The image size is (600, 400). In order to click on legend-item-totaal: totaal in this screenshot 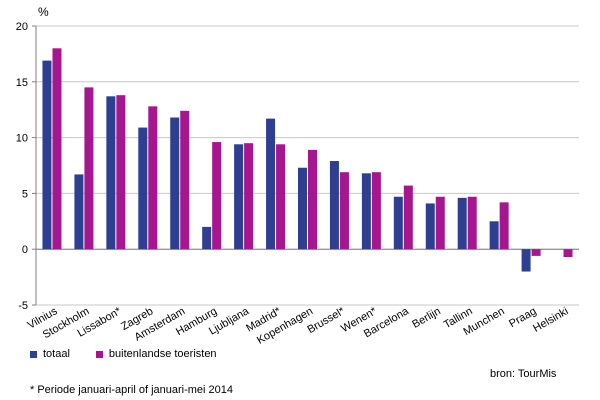, I will do `click(50, 354)`.